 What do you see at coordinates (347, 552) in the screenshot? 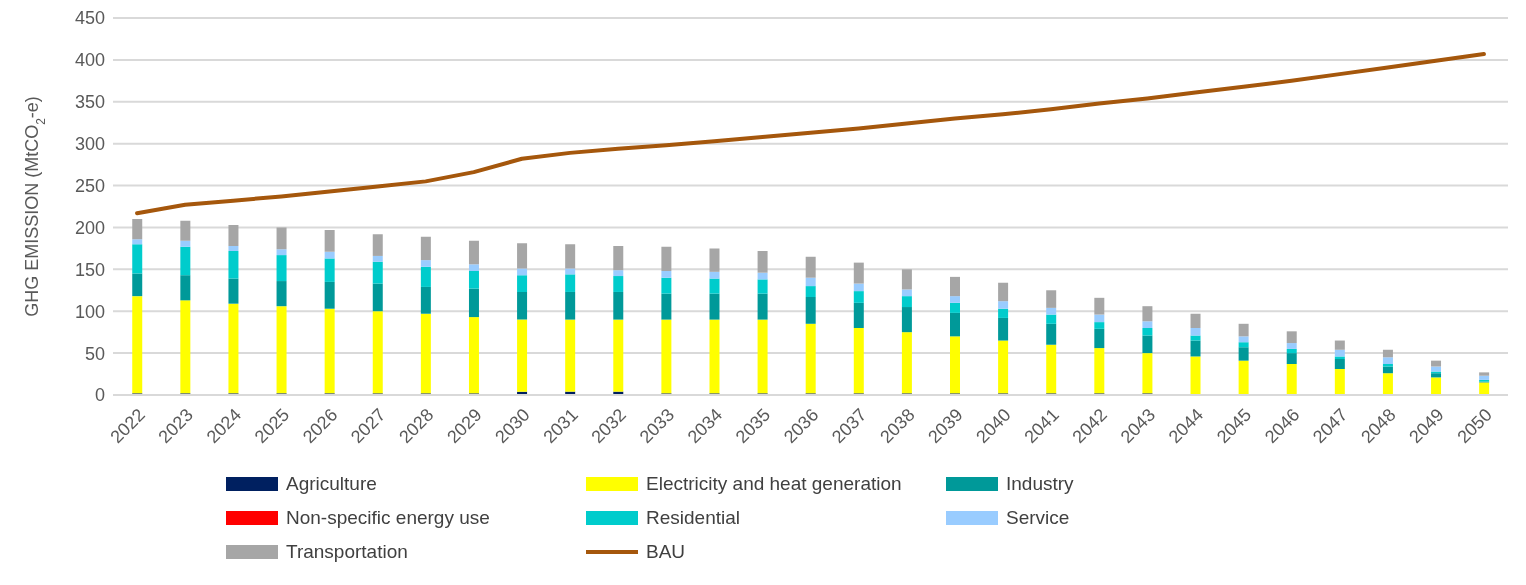
I see `legend-label: Transportation` at bounding box center [347, 552].